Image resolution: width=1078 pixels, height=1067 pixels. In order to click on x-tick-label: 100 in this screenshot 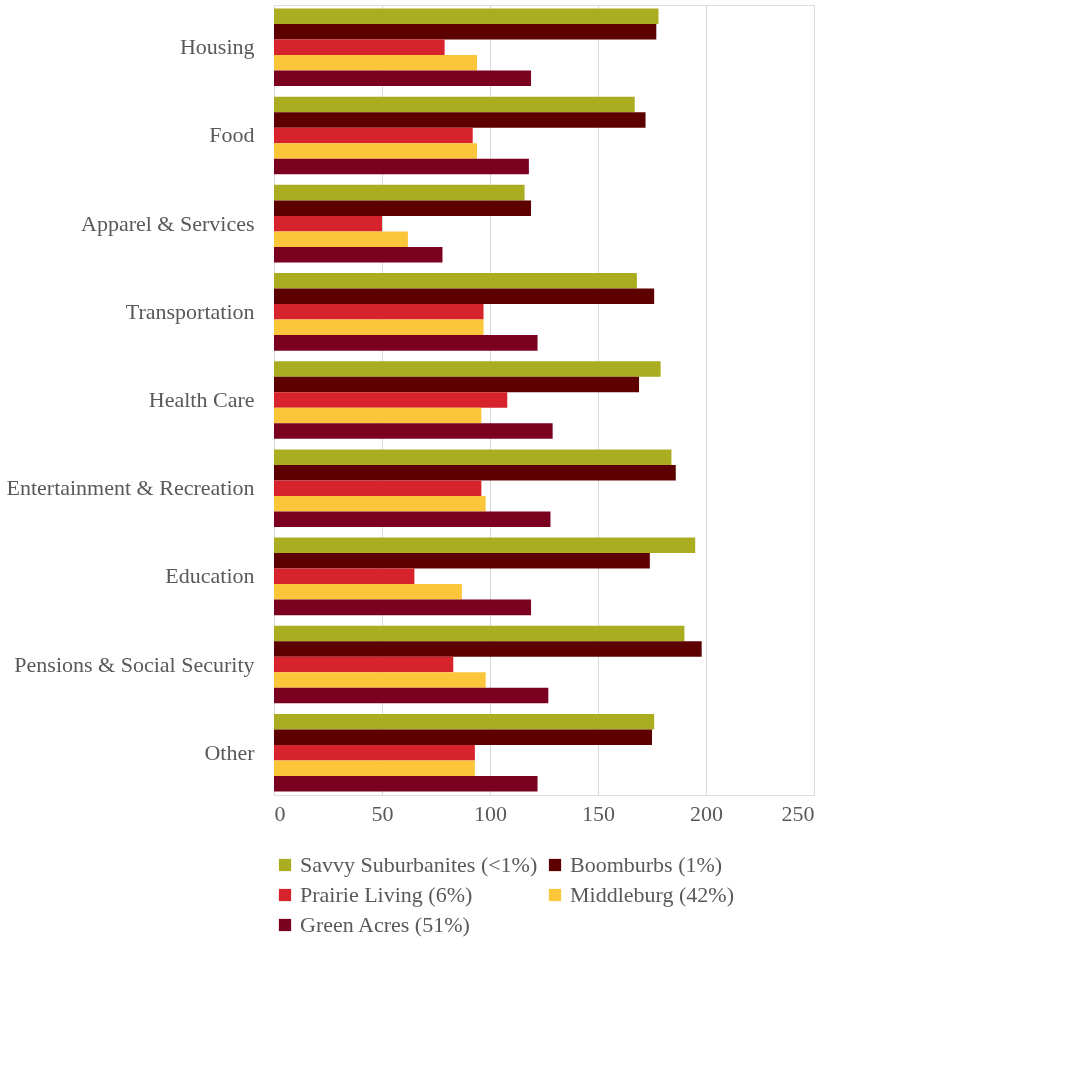, I will do `click(490, 813)`.